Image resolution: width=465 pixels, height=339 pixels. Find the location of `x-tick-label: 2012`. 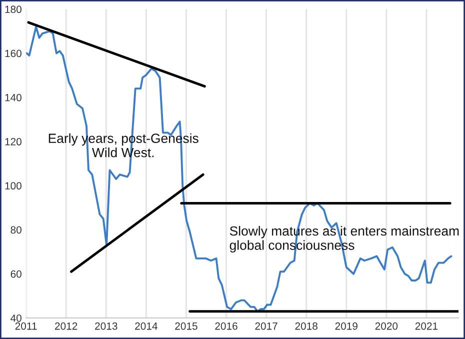

x-tick-label: 2012 is located at coordinates (66, 326).